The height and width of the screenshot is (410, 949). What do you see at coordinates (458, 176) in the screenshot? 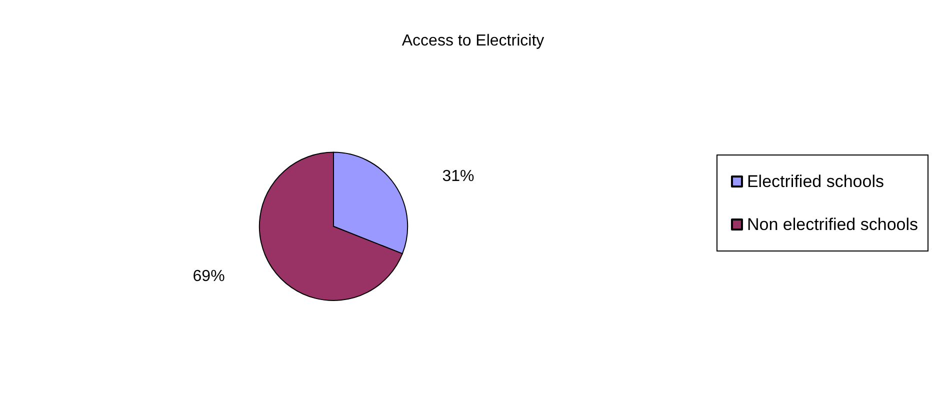
I see `data-label: 31%` at bounding box center [458, 176].